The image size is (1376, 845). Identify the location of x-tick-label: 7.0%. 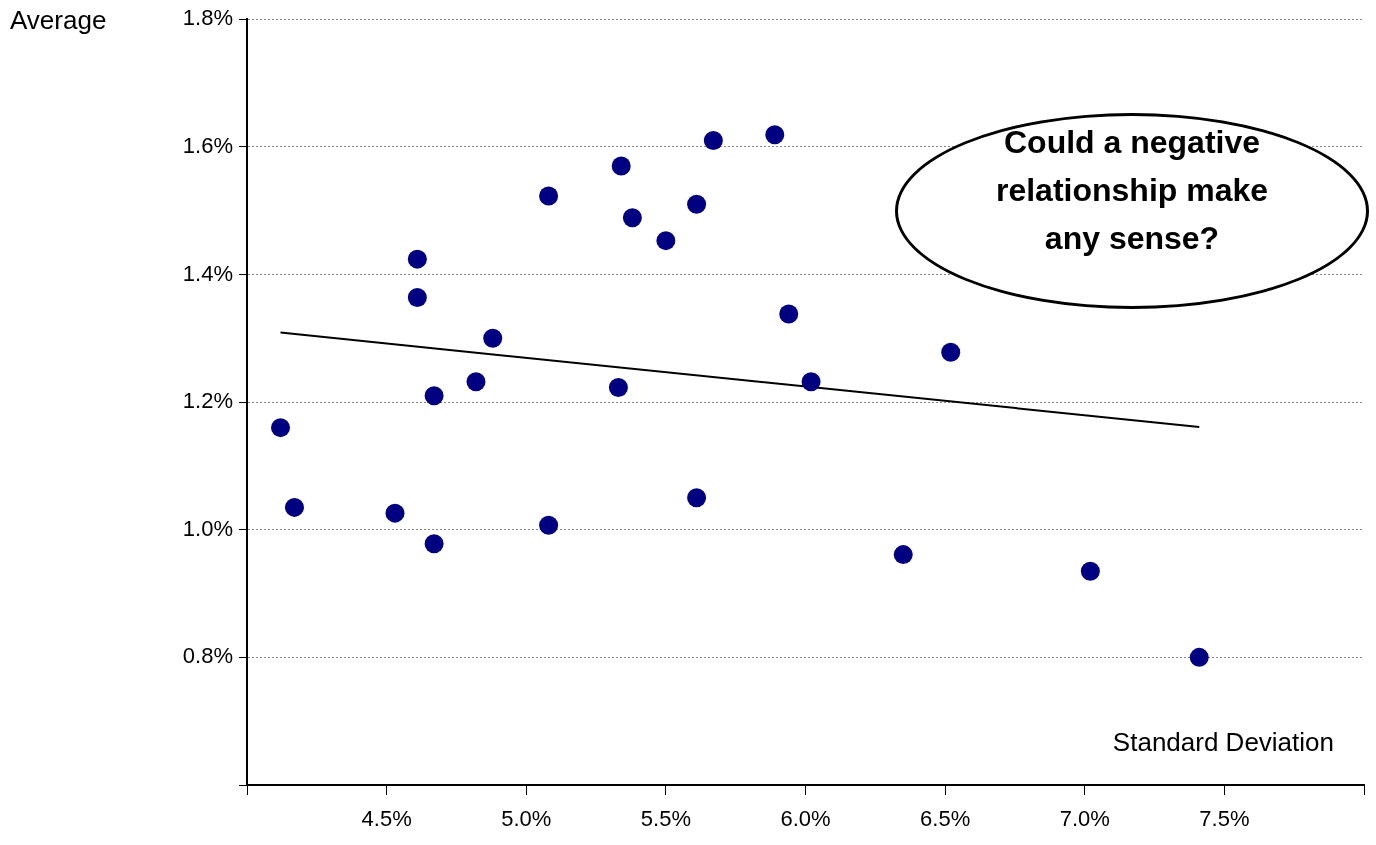
(1084, 819).